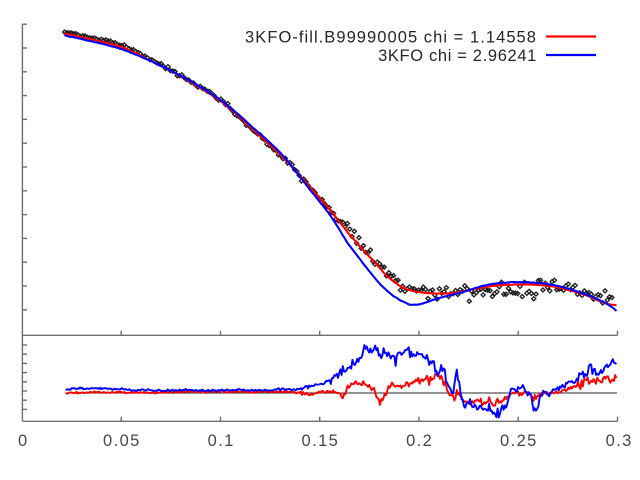  I want to click on svg-text: 0, so click(23, 441).